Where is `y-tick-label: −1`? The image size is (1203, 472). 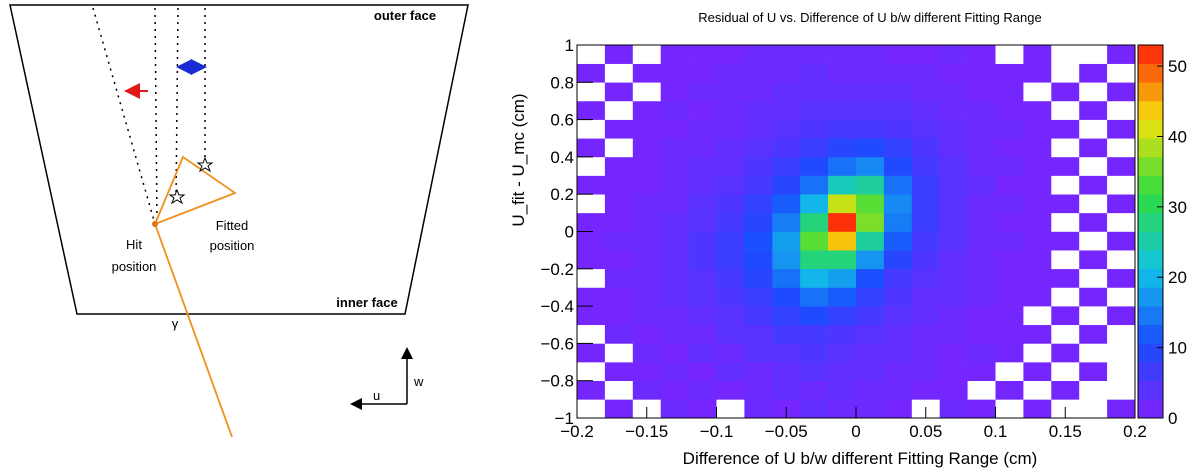
y-tick-label: −1 is located at coordinates (564, 418).